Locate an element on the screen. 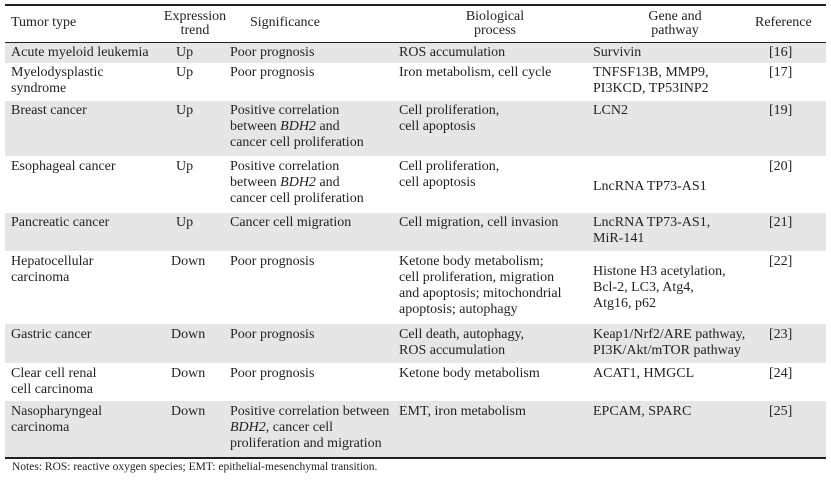  cell-process: EMT, iron metabolism is located at coordinates (462, 411).